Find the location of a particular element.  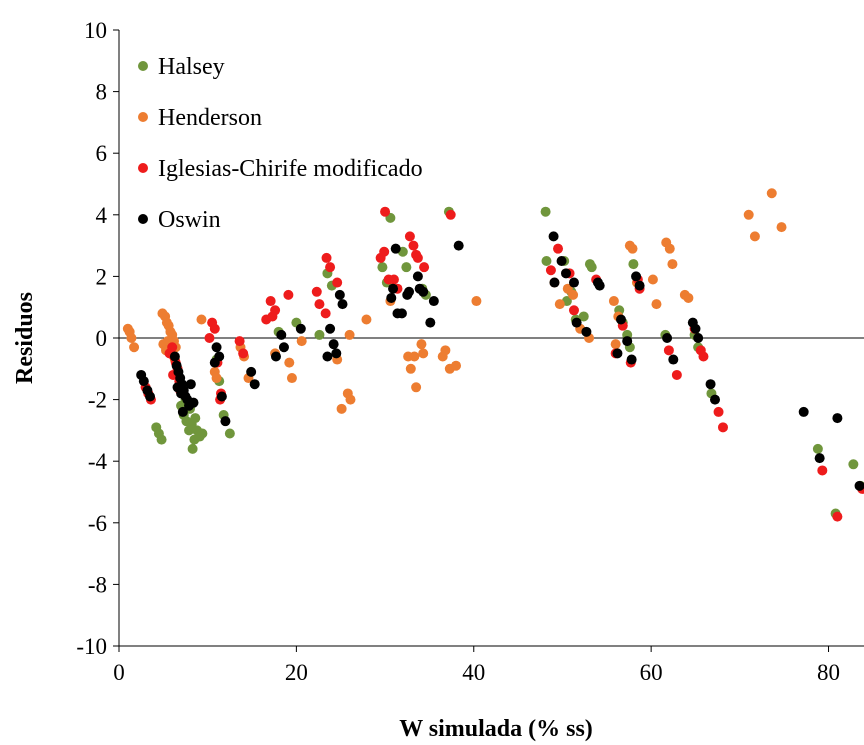

y-tick-label: -10 is located at coordinates (91, 646).